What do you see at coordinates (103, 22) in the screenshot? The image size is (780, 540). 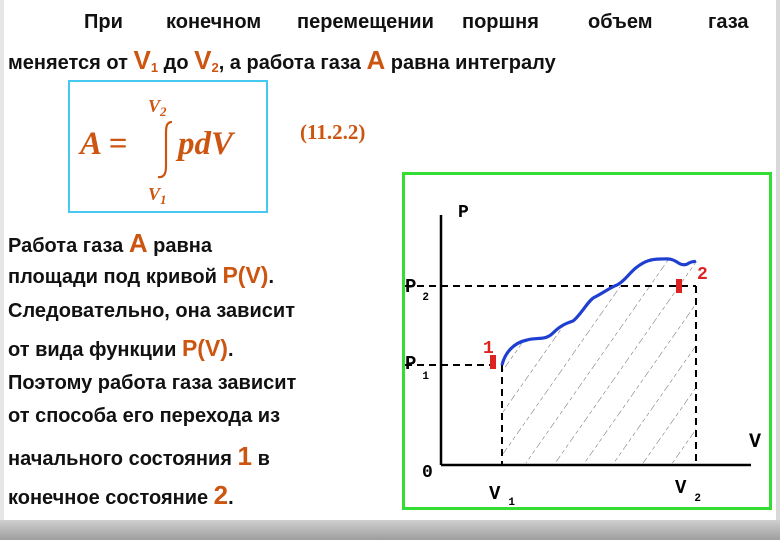 I see `intro-word: При` at bounding box center [103, 22].